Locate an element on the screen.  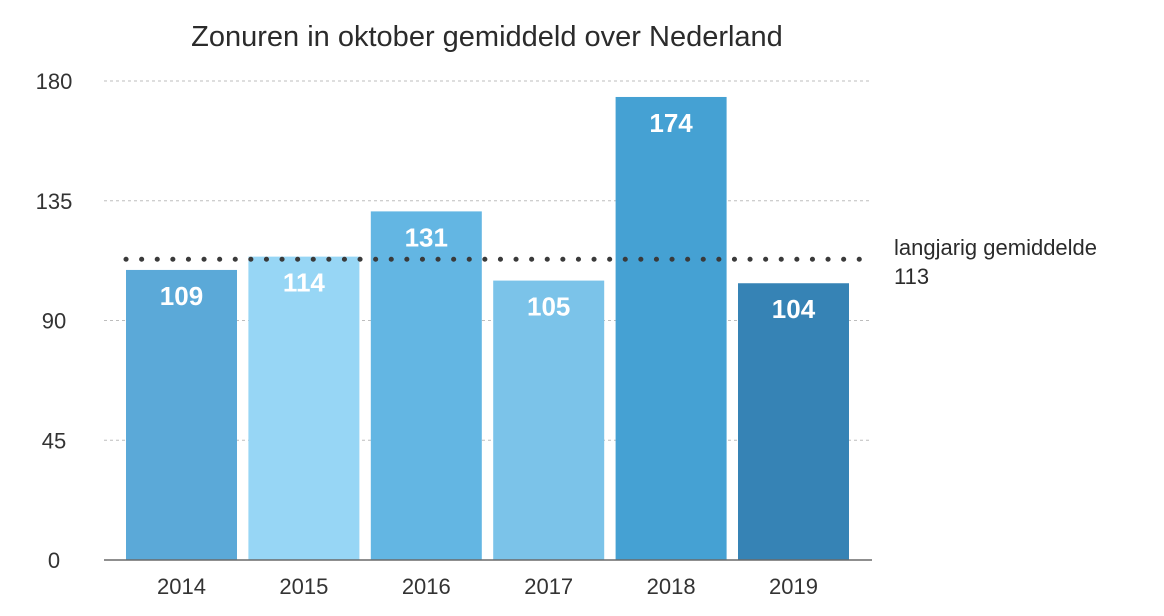
reference-line-value: 113 is located at coordinates (911, 276).